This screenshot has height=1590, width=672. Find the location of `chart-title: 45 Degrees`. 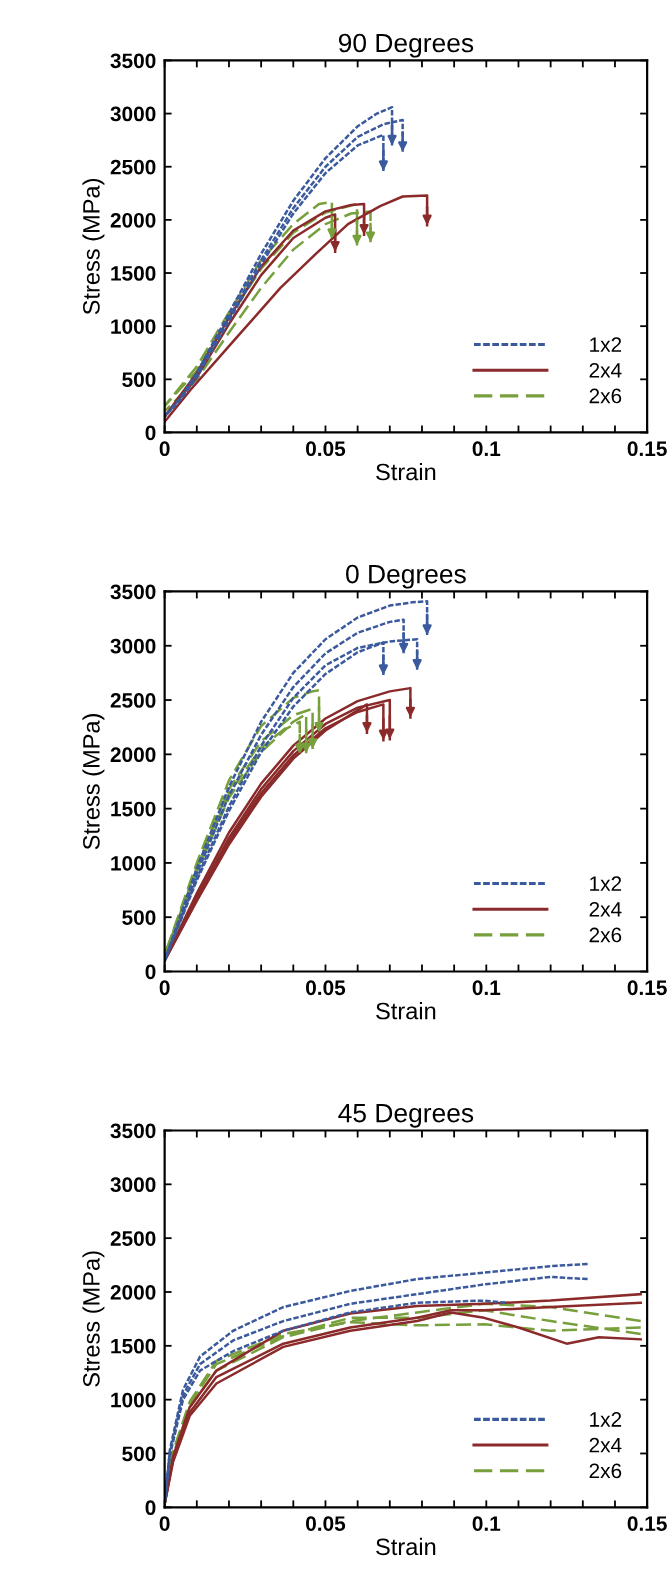

chart-title: 45 Degrees is located at coordinates (406, 1116).